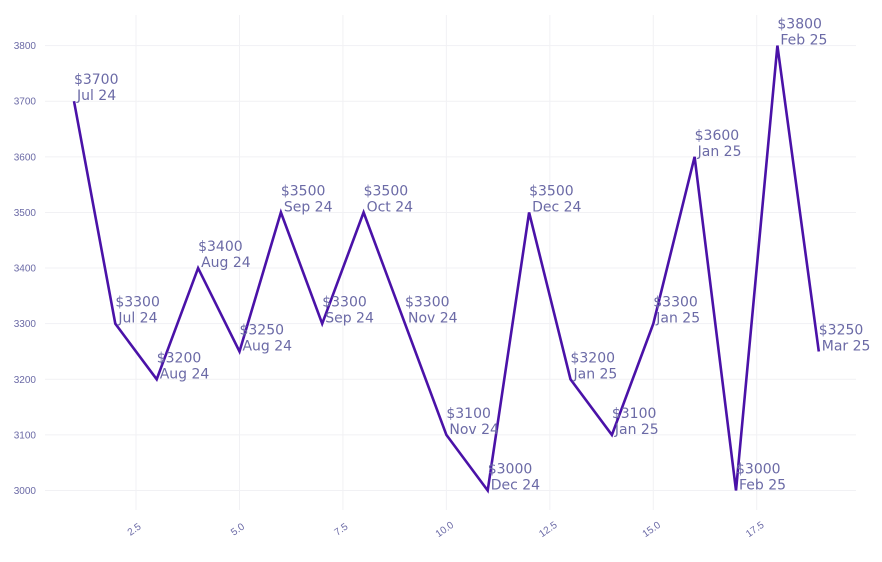 The height and width of the screenshot is (562, 882). I want to click on data-label-value: $3600, so click(717, 136).